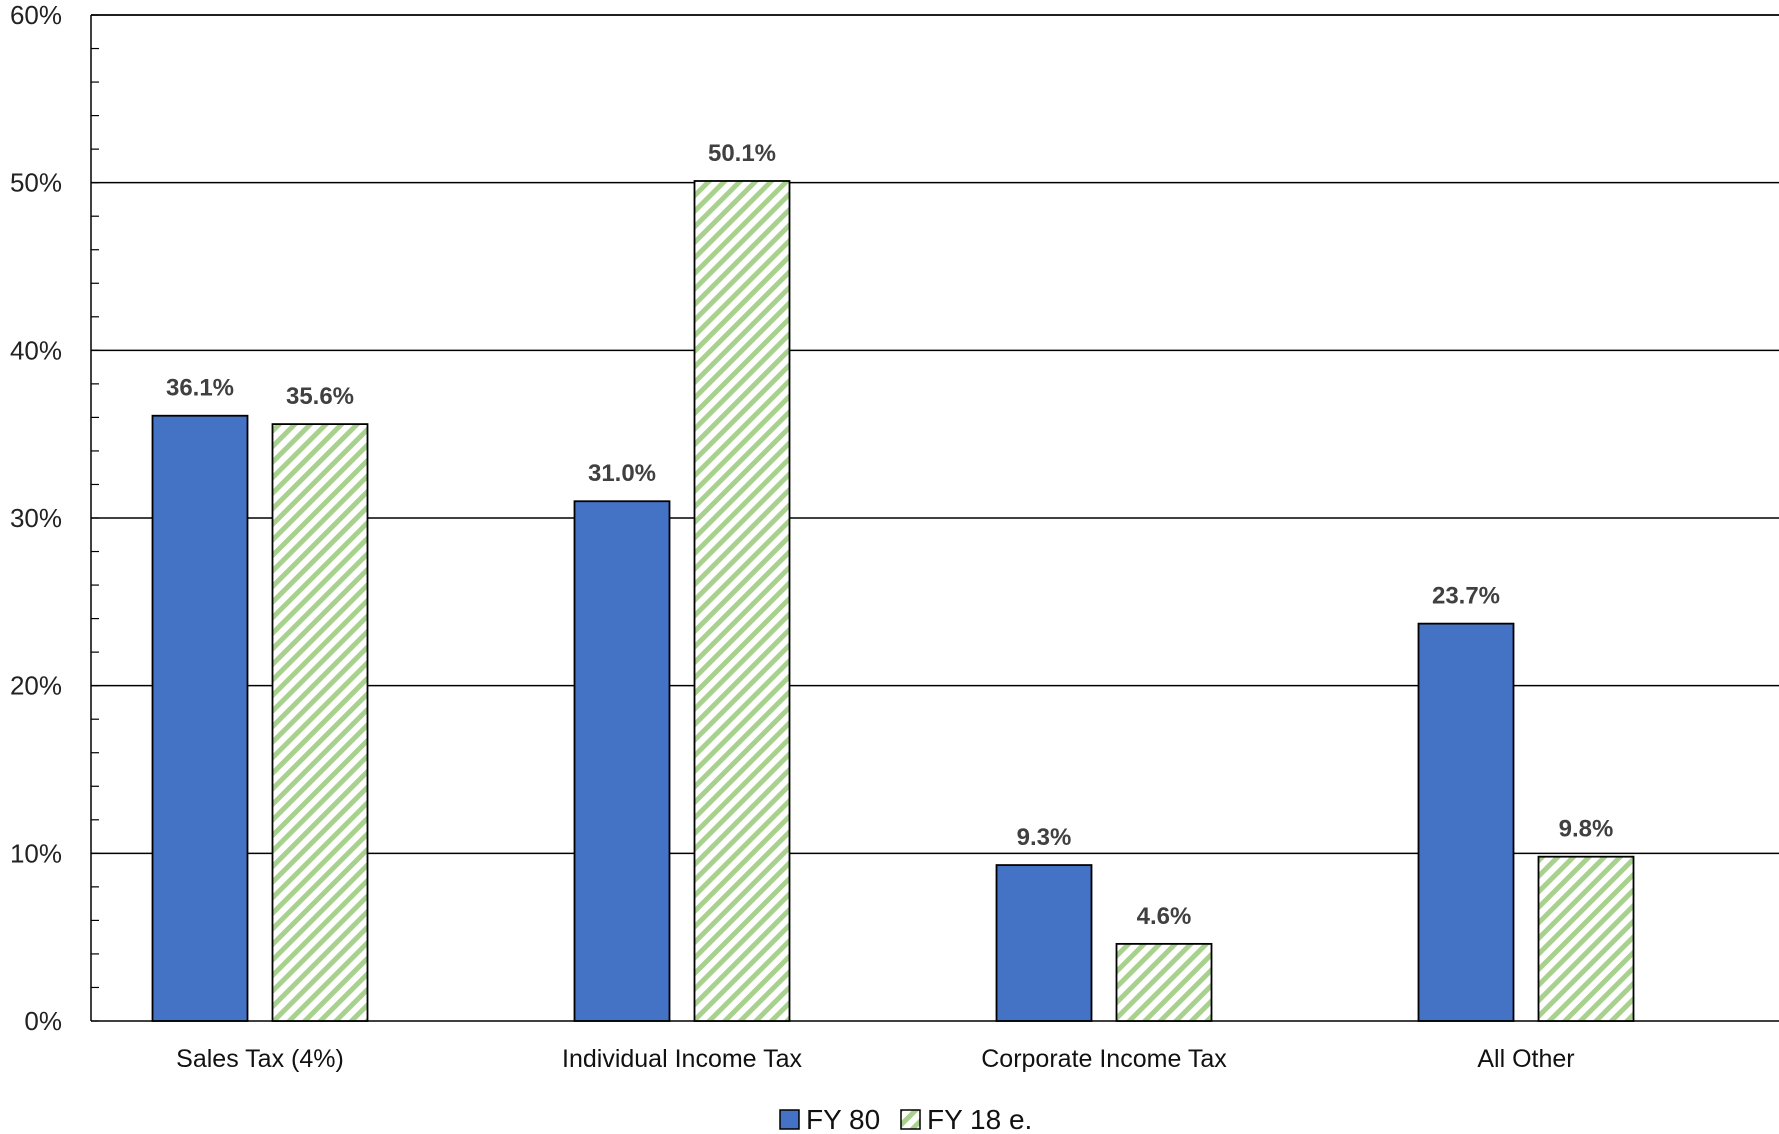  I want to click on data-label: 31.0%, so click(622, 473).